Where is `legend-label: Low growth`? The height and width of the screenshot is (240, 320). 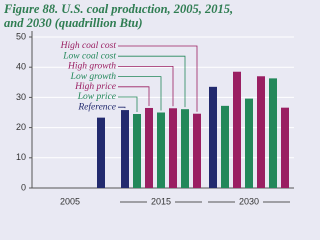 legend-label: Low growth is located at coordinates (93, 77).